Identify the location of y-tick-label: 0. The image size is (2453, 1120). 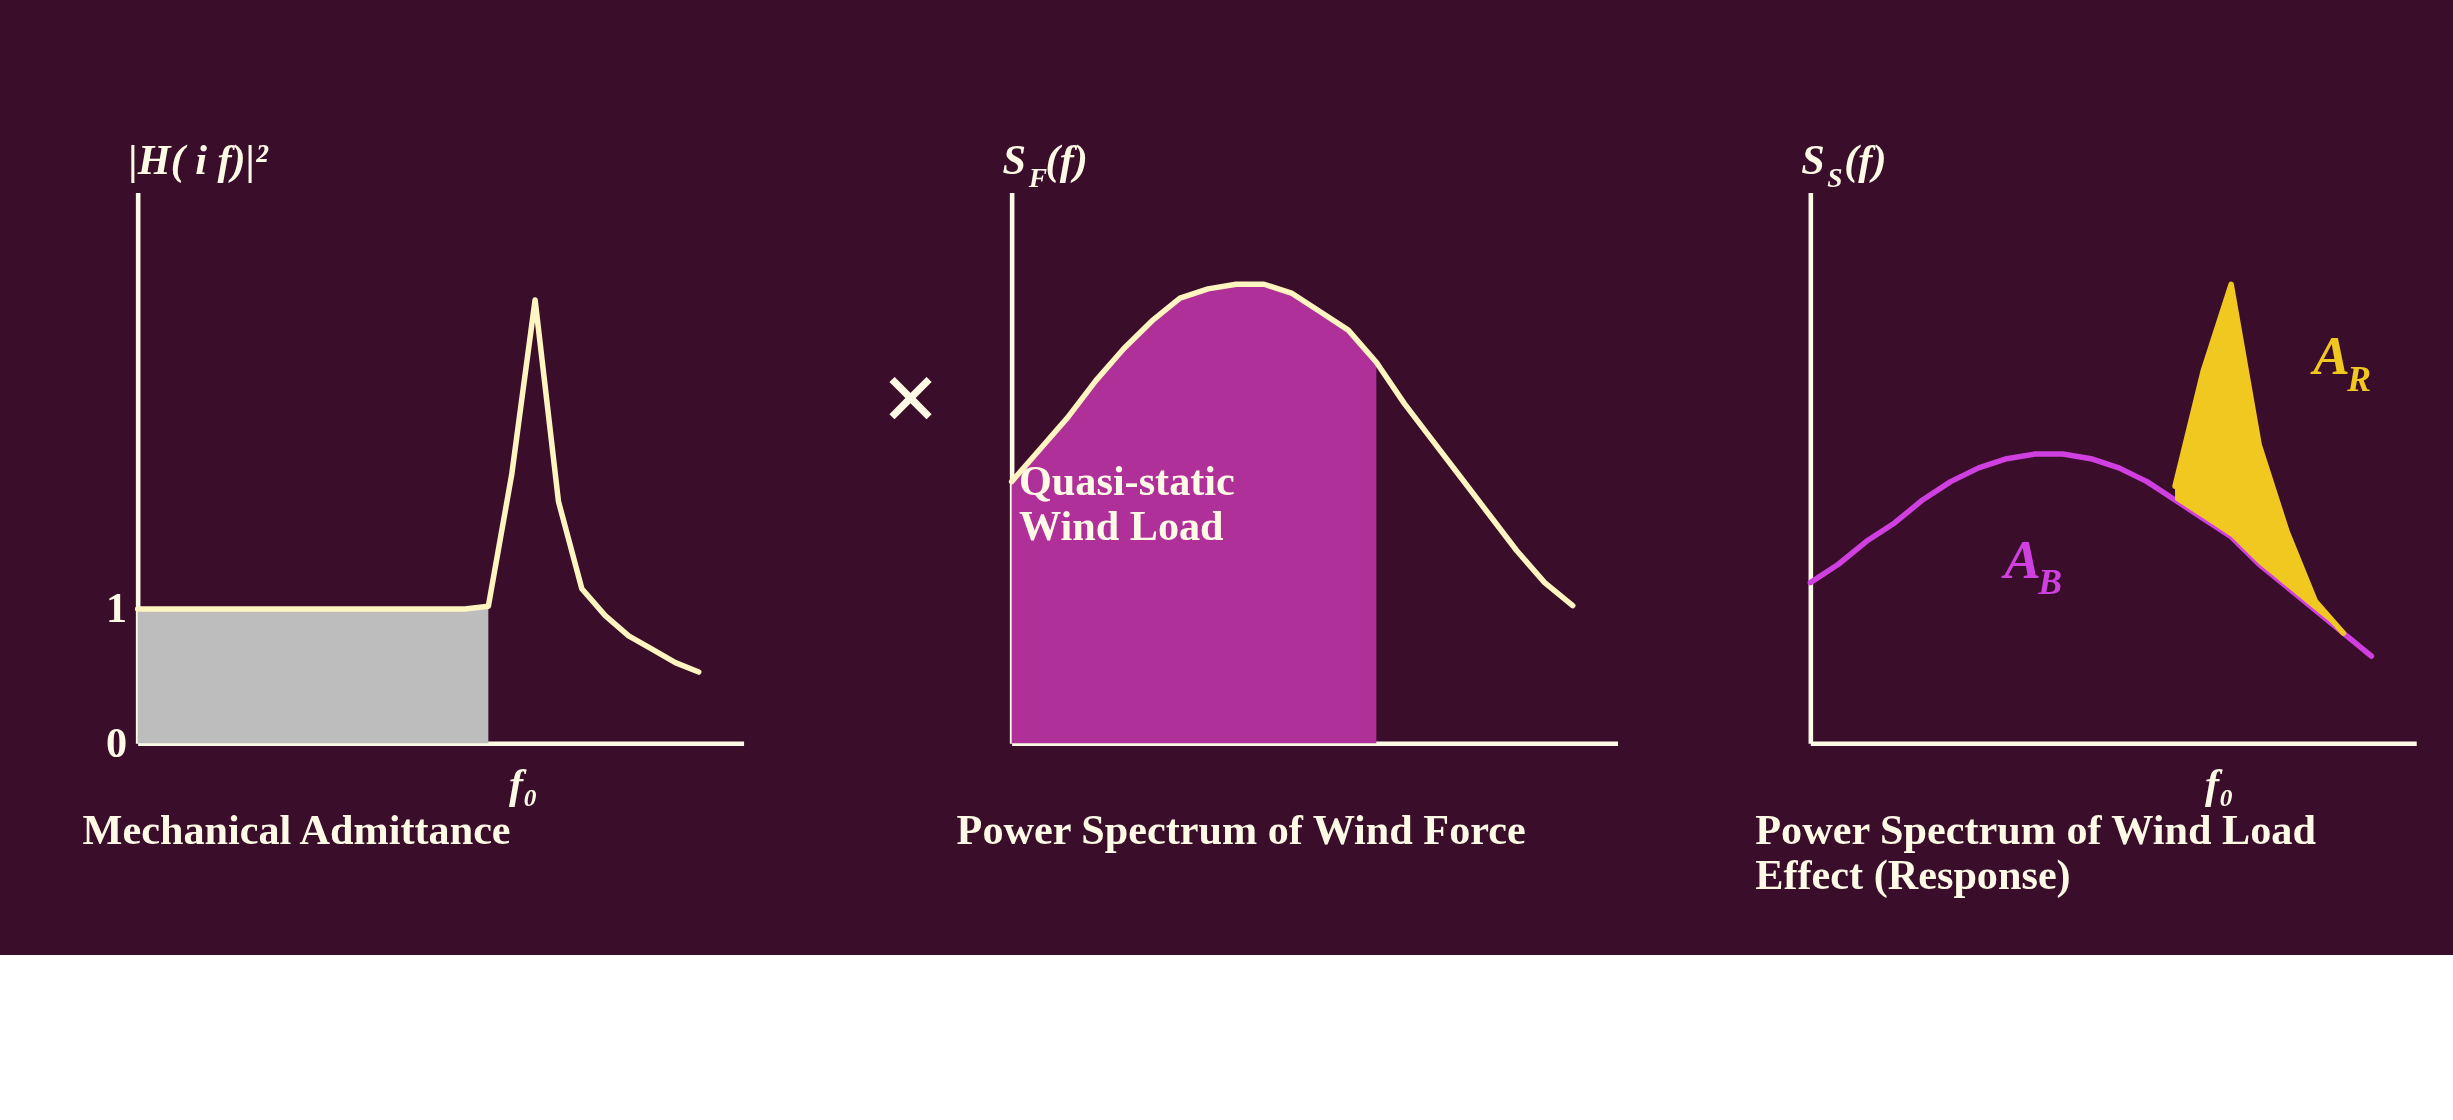
(117, 742).